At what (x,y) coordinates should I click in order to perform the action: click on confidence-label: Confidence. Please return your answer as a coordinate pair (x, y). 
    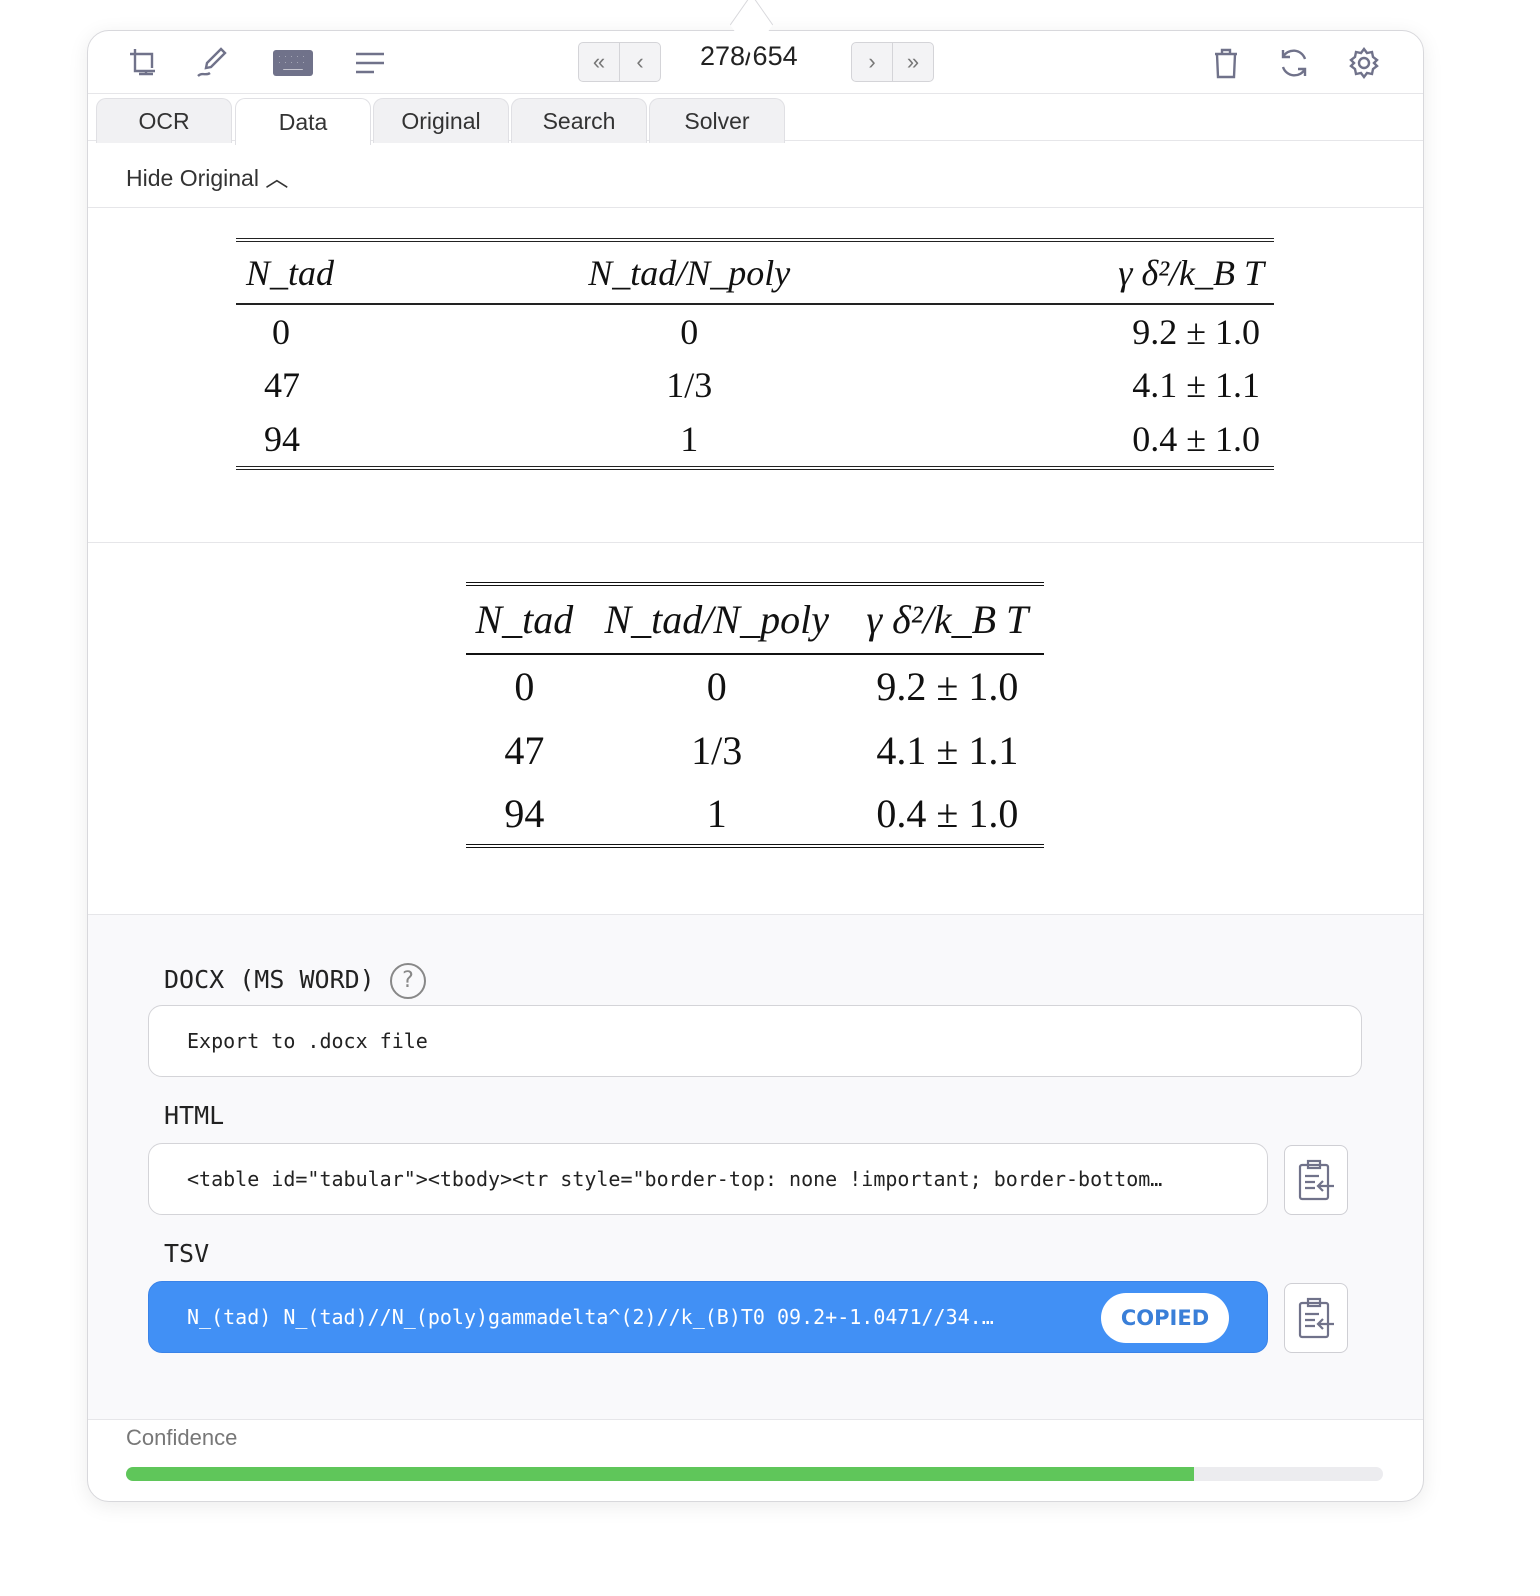
    Looking at the image, I should click on (182, 1437).